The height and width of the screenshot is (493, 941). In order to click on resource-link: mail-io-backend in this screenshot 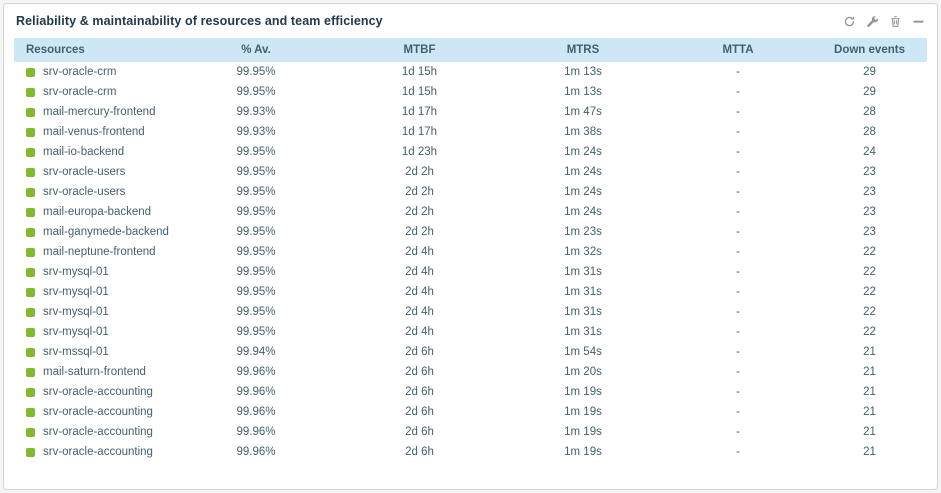, I will do `click(84, 152)`.